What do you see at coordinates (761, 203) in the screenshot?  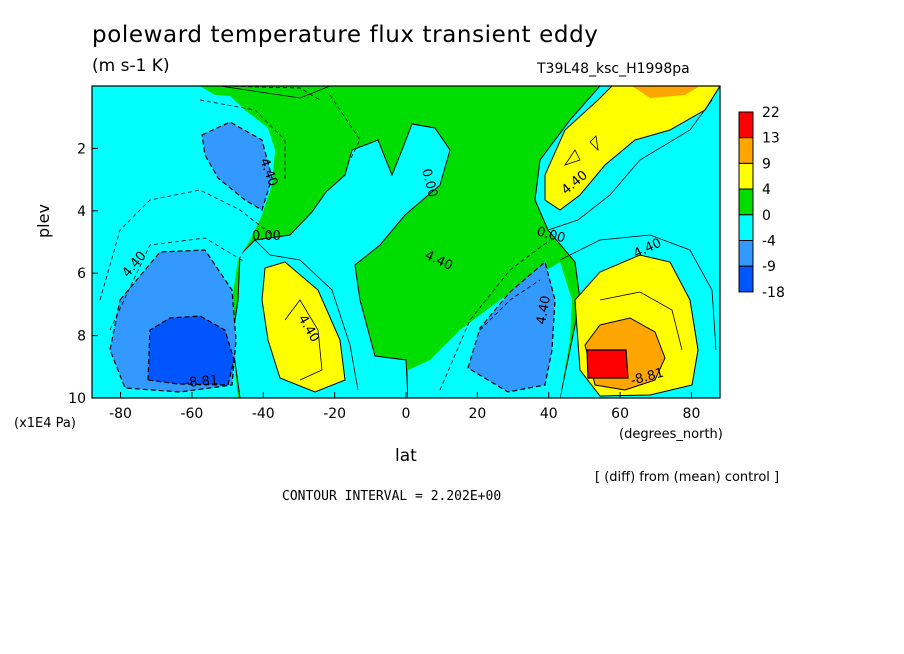 I see `colorbar: 22 13 9 4 0 -4 -9 -18` at bounding box center [761, 203].